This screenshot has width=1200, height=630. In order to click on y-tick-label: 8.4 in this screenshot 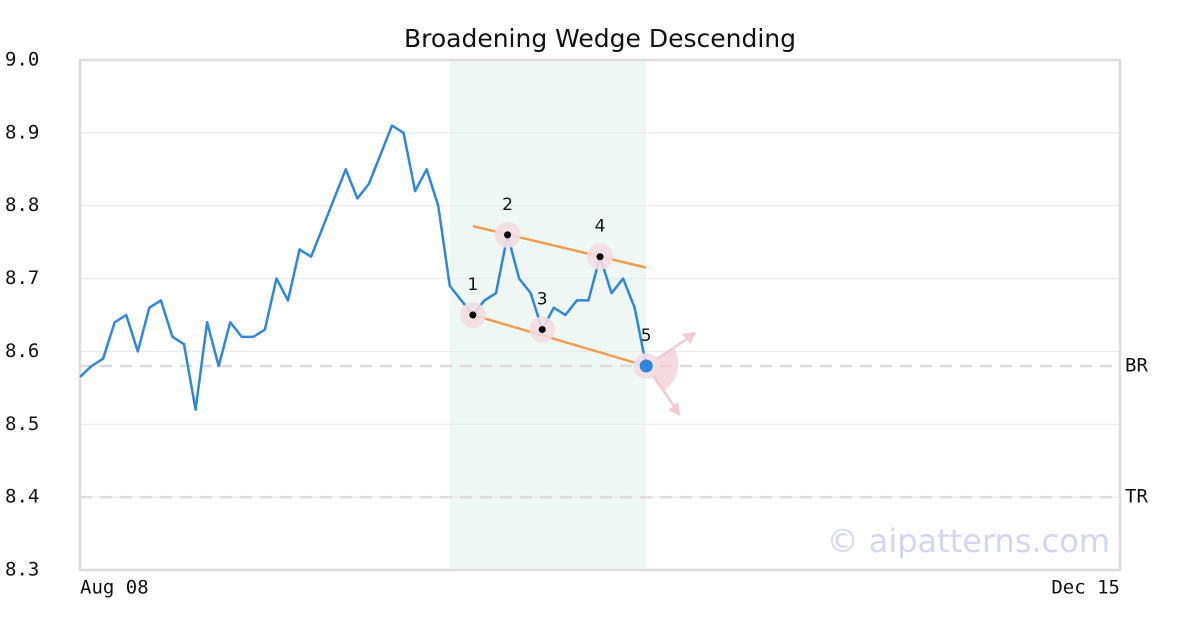, I will do `click(22, 497)`.